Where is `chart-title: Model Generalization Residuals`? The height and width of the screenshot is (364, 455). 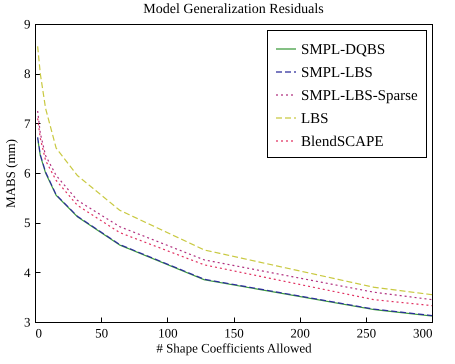
chart-title: Model Generalization Residuals is located at coordinates (233, 9).